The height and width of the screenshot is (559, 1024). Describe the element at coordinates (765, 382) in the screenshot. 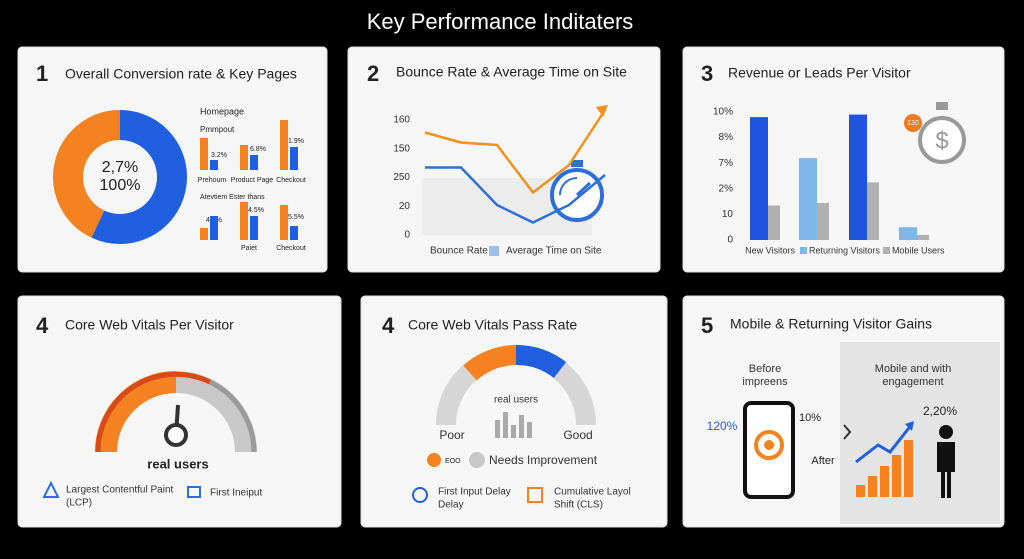

I see `label: impreens` at that location.